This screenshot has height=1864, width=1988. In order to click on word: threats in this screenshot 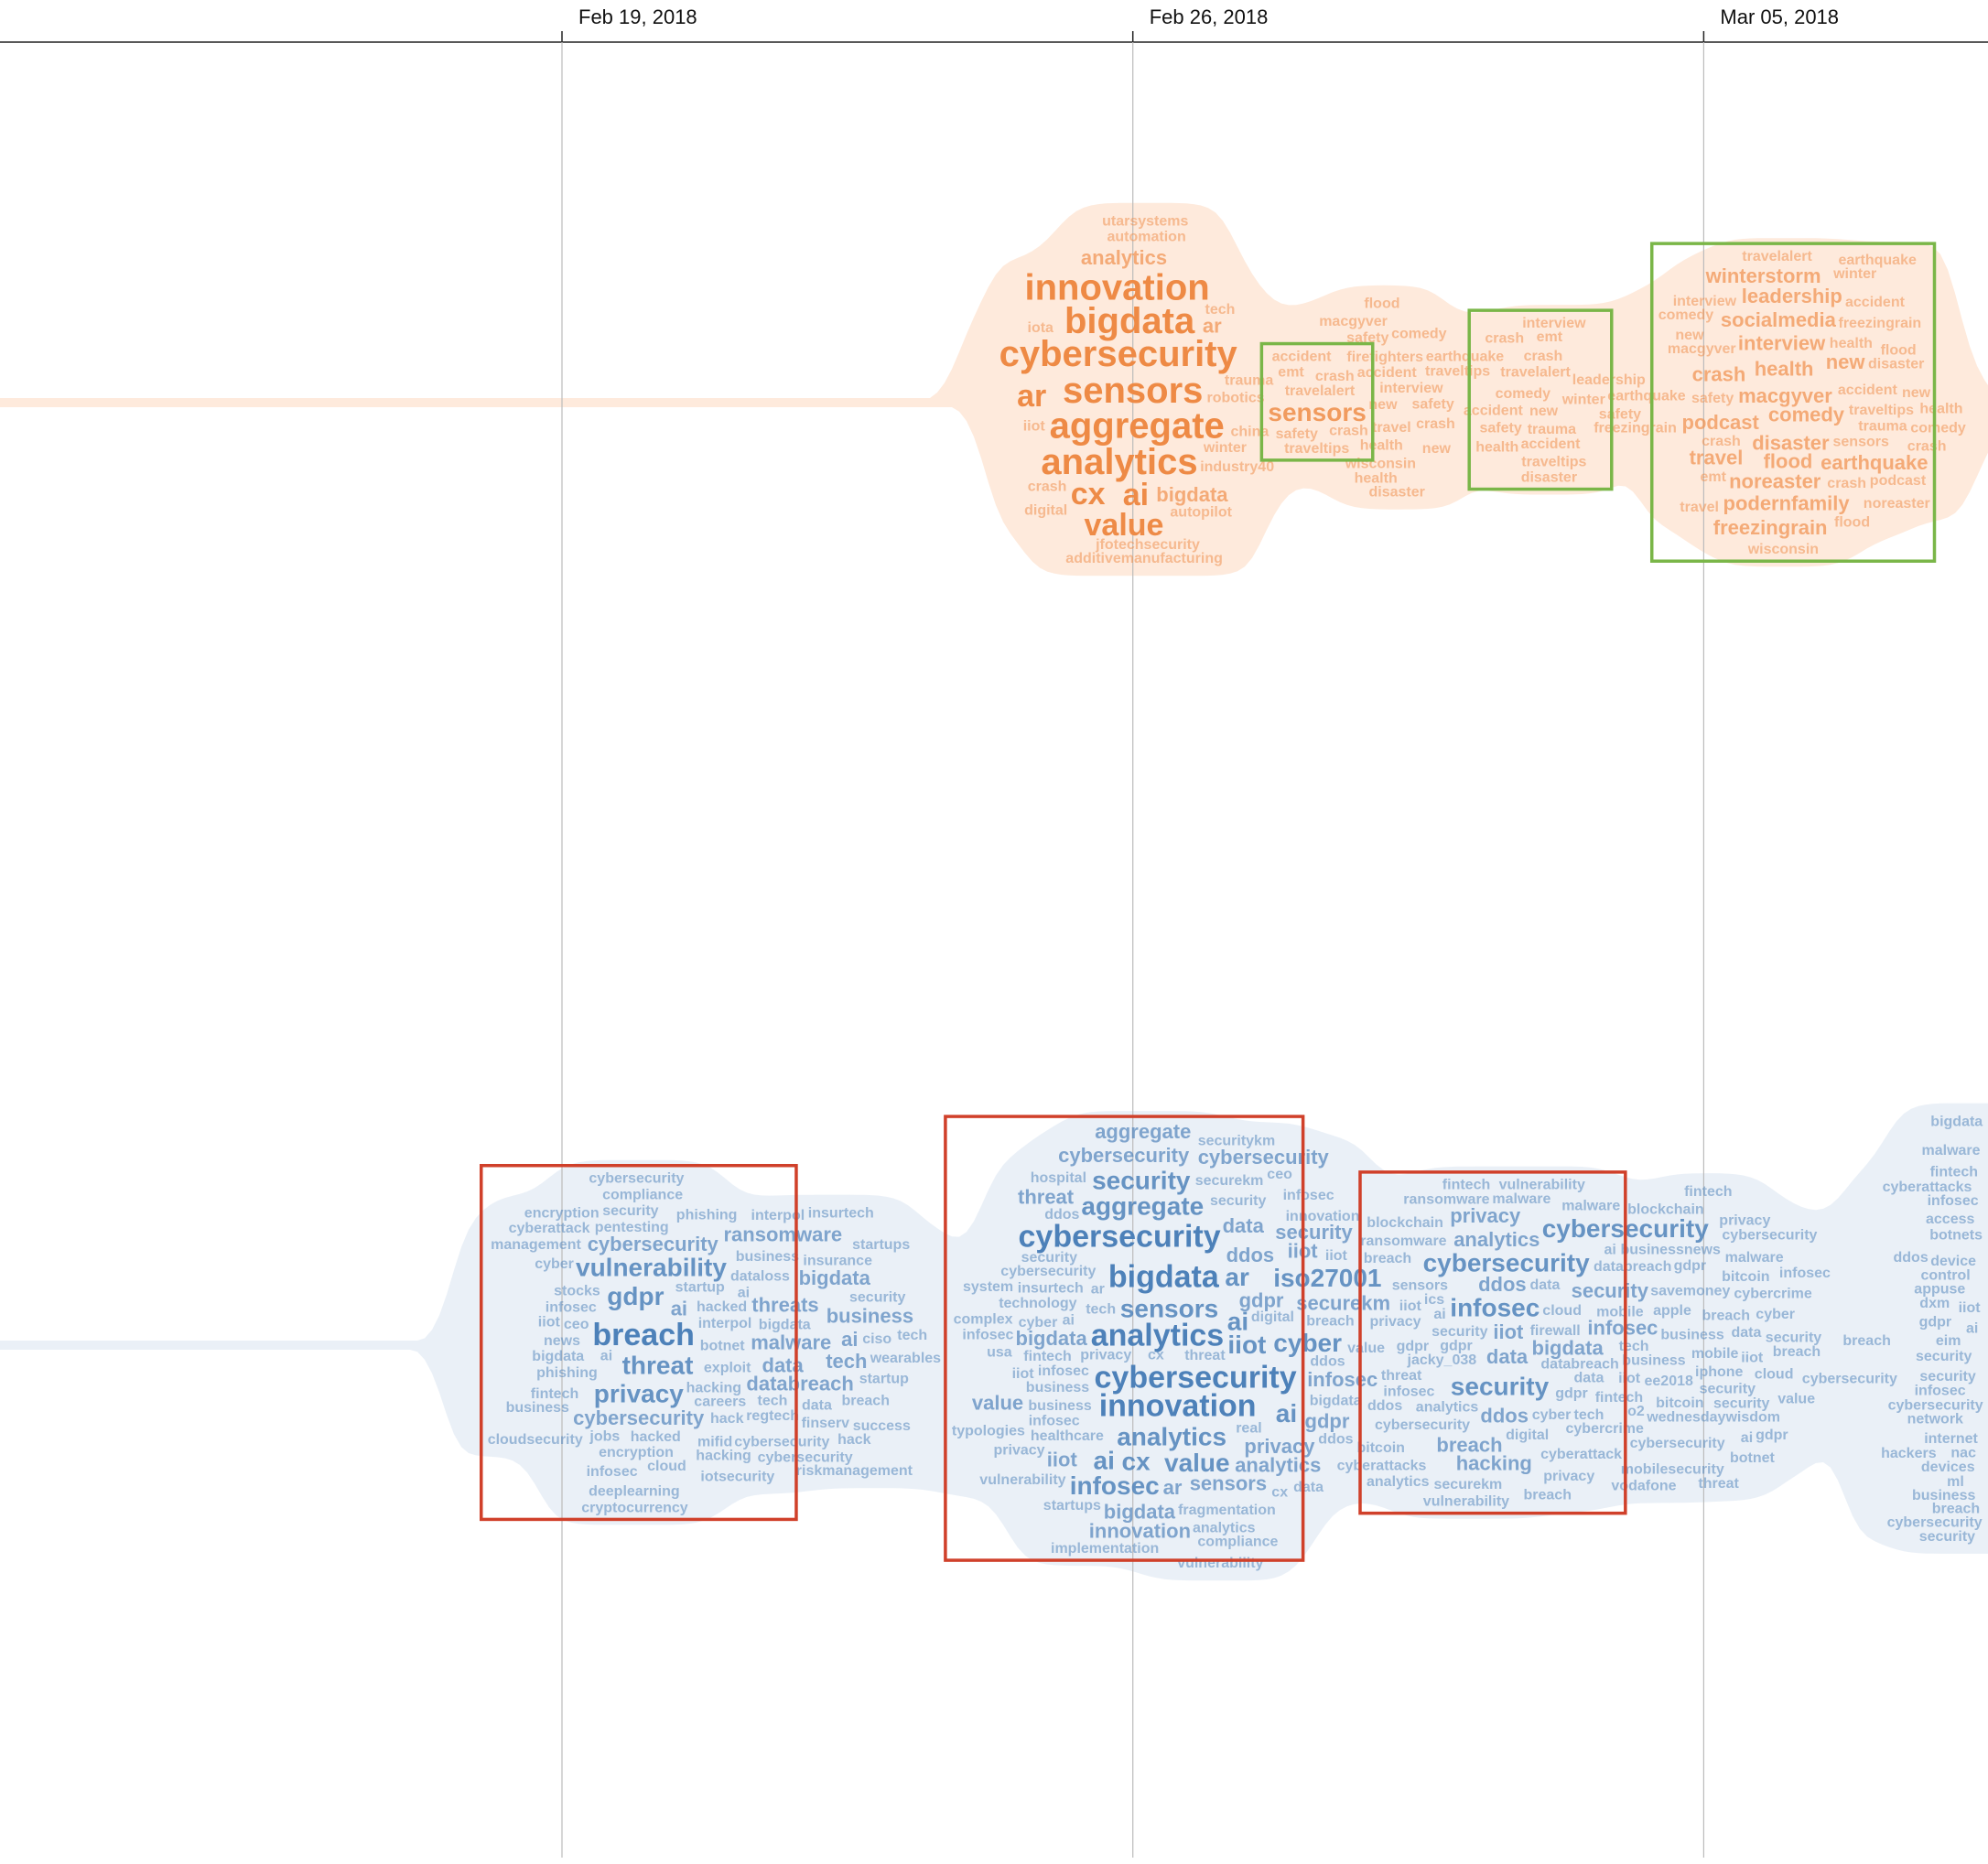, I will do `click(784, 1304)`.